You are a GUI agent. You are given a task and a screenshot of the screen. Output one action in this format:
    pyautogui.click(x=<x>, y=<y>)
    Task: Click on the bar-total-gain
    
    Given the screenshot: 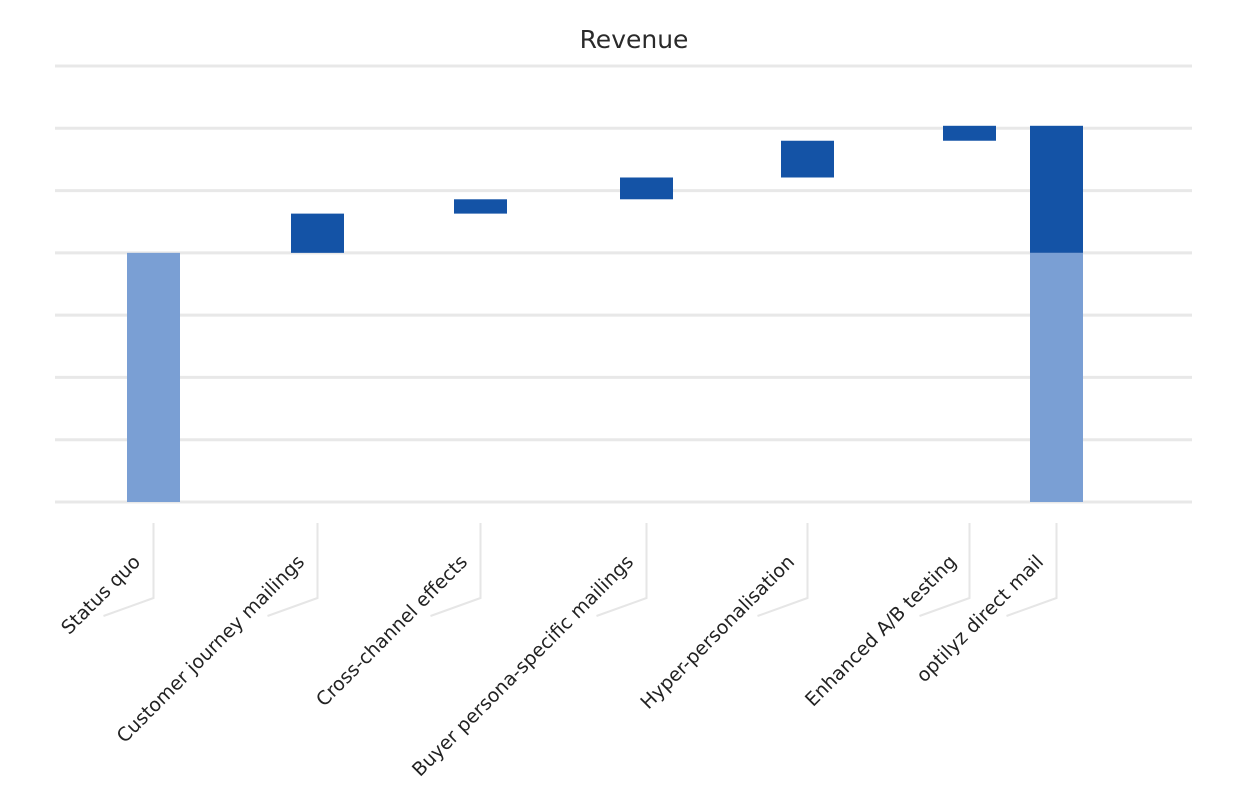 What is the action you would take?
    pyautogui.click(x=1056, y=189)
    